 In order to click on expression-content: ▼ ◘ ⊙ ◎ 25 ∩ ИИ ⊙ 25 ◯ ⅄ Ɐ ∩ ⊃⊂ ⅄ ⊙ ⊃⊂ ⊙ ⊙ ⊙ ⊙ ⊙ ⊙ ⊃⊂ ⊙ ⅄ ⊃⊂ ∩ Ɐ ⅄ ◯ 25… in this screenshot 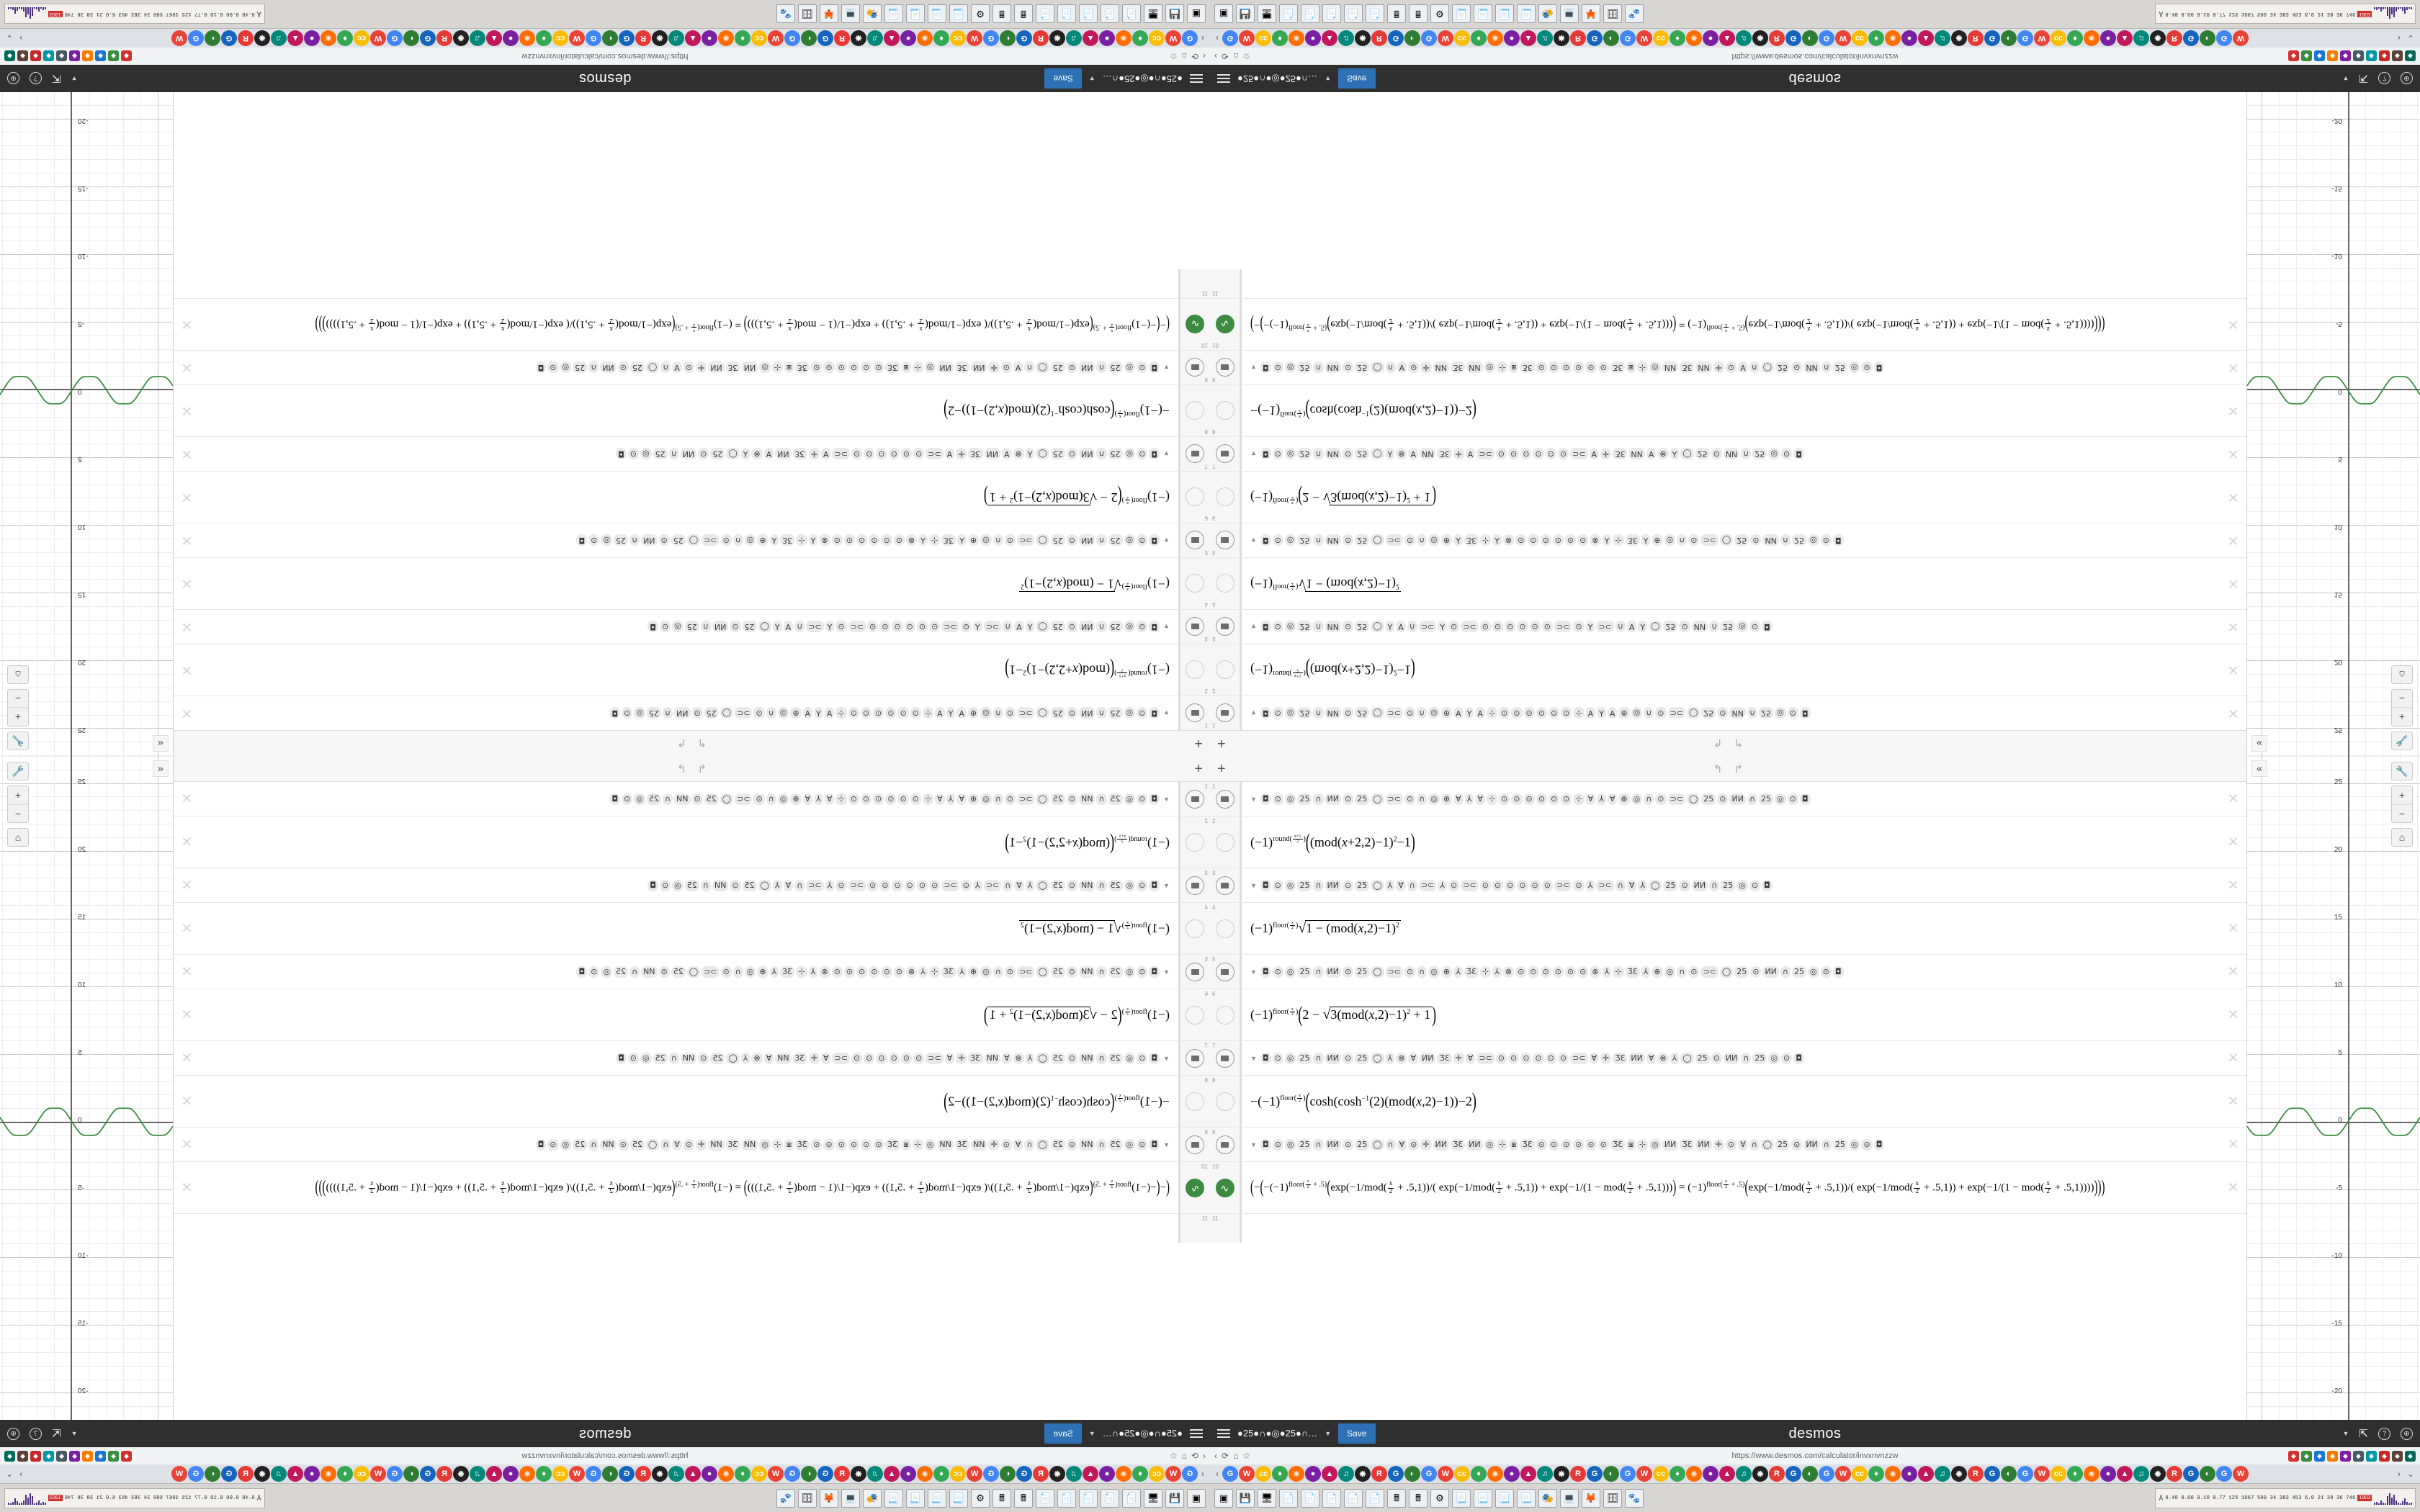, I will do `click(1743, 885)`.